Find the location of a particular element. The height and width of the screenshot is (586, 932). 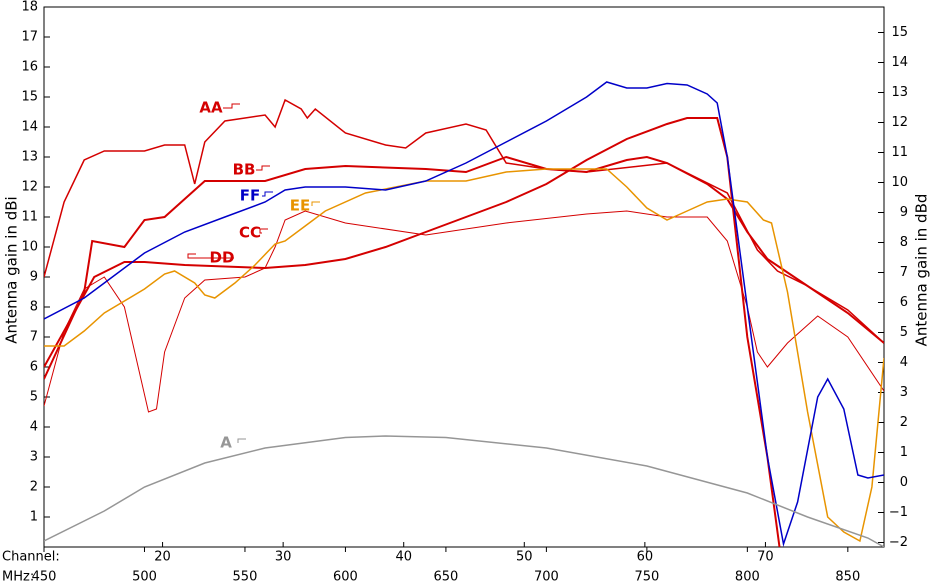

y-tick-label: 3 is located at coordinates (34, 457).